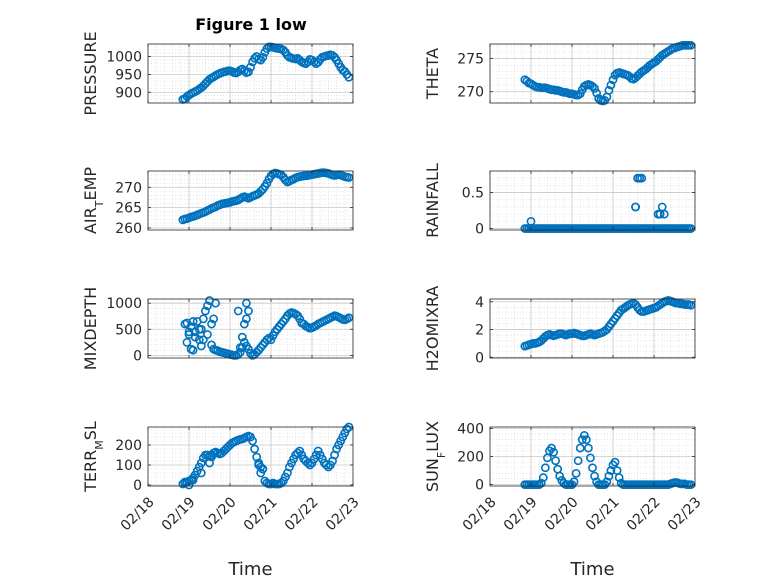 The image size is (778, 583). I want to click on y-tick-label: 275, so click(470, 60).